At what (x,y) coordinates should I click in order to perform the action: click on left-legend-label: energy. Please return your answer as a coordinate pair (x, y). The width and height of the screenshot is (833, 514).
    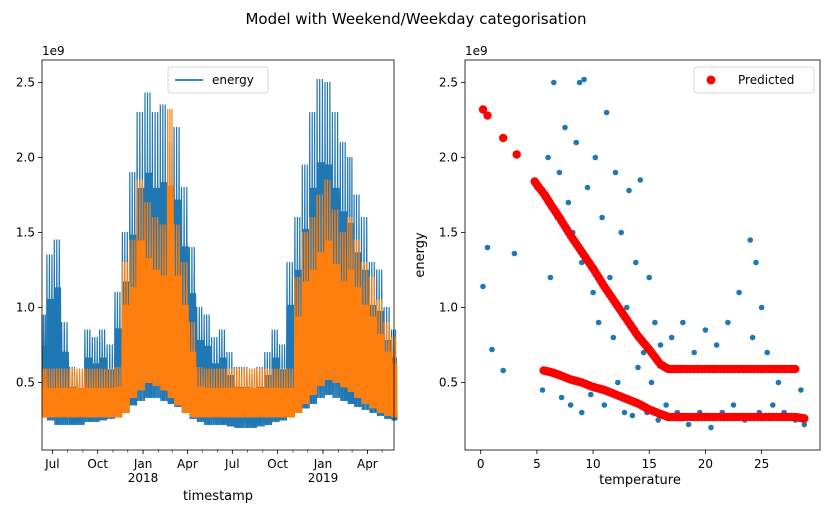
    Looking at the image, I should click on (233, 80).